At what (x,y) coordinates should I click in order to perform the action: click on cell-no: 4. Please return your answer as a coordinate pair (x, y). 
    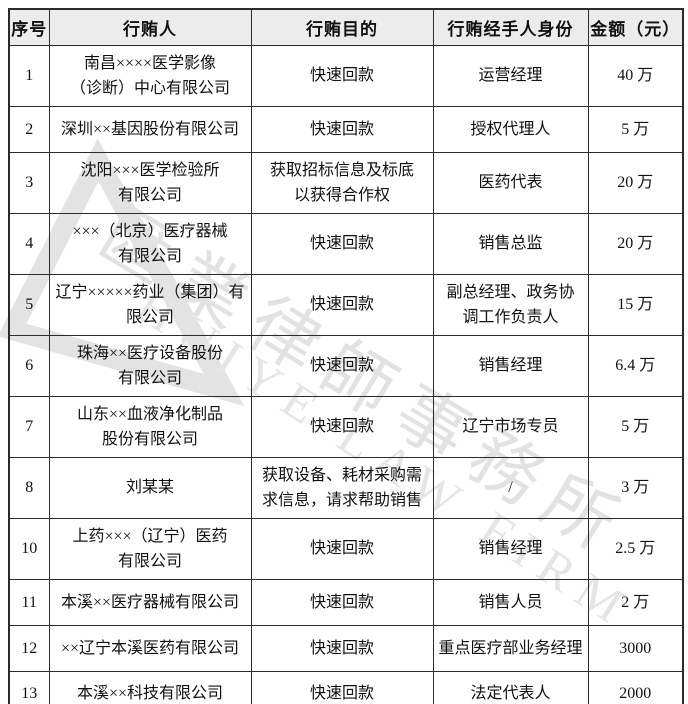
    Looking at the image, I should click on (29, 243).